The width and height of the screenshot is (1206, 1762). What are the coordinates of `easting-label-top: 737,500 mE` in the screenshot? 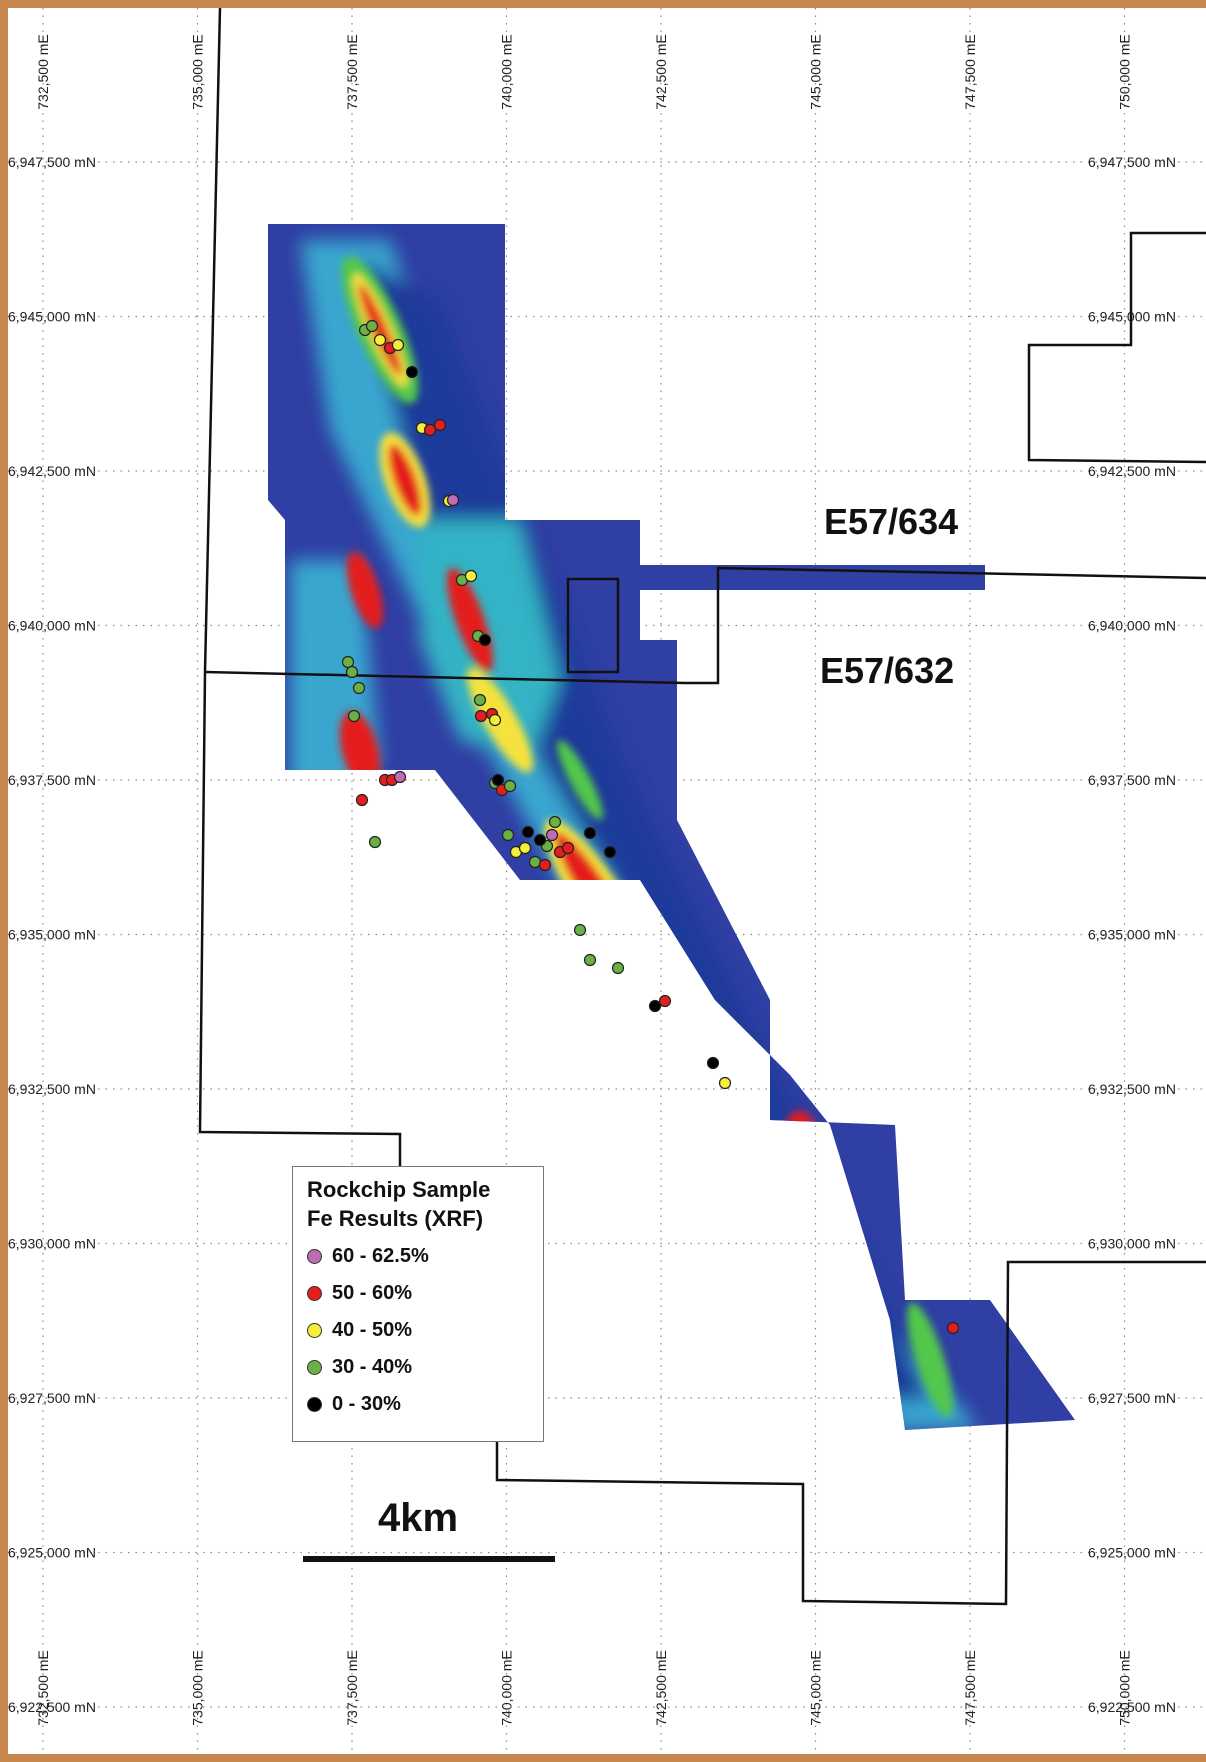 It's located at (352, 72).